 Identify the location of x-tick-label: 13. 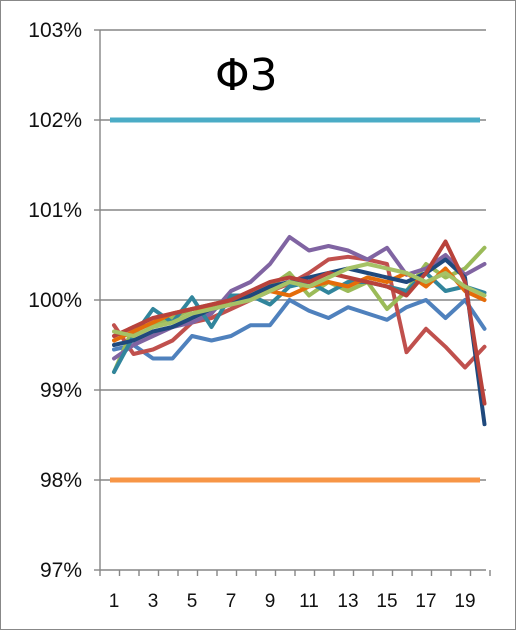
(347, 601).